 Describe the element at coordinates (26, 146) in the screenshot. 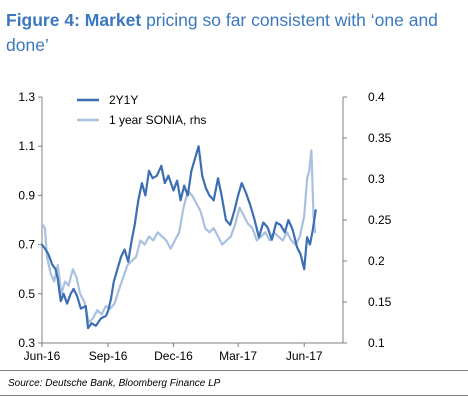

I see `y-left-tick-label: 1.1` at that location.